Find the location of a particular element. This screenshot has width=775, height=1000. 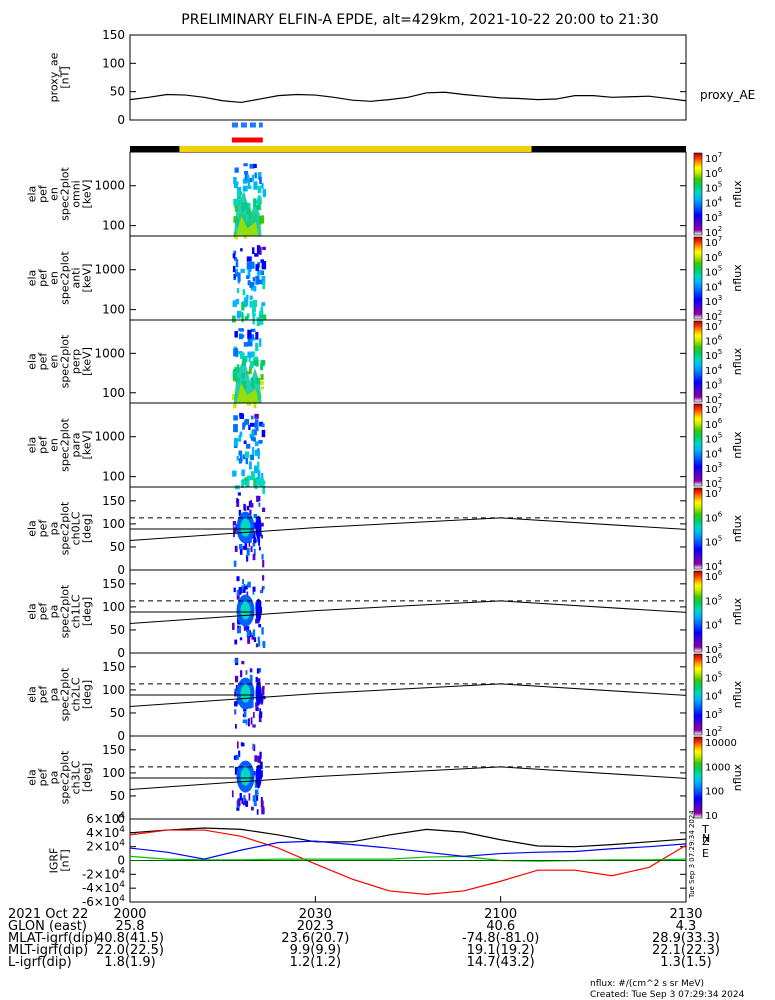

spectrum-core-hot is located at coordinates (247, 393).